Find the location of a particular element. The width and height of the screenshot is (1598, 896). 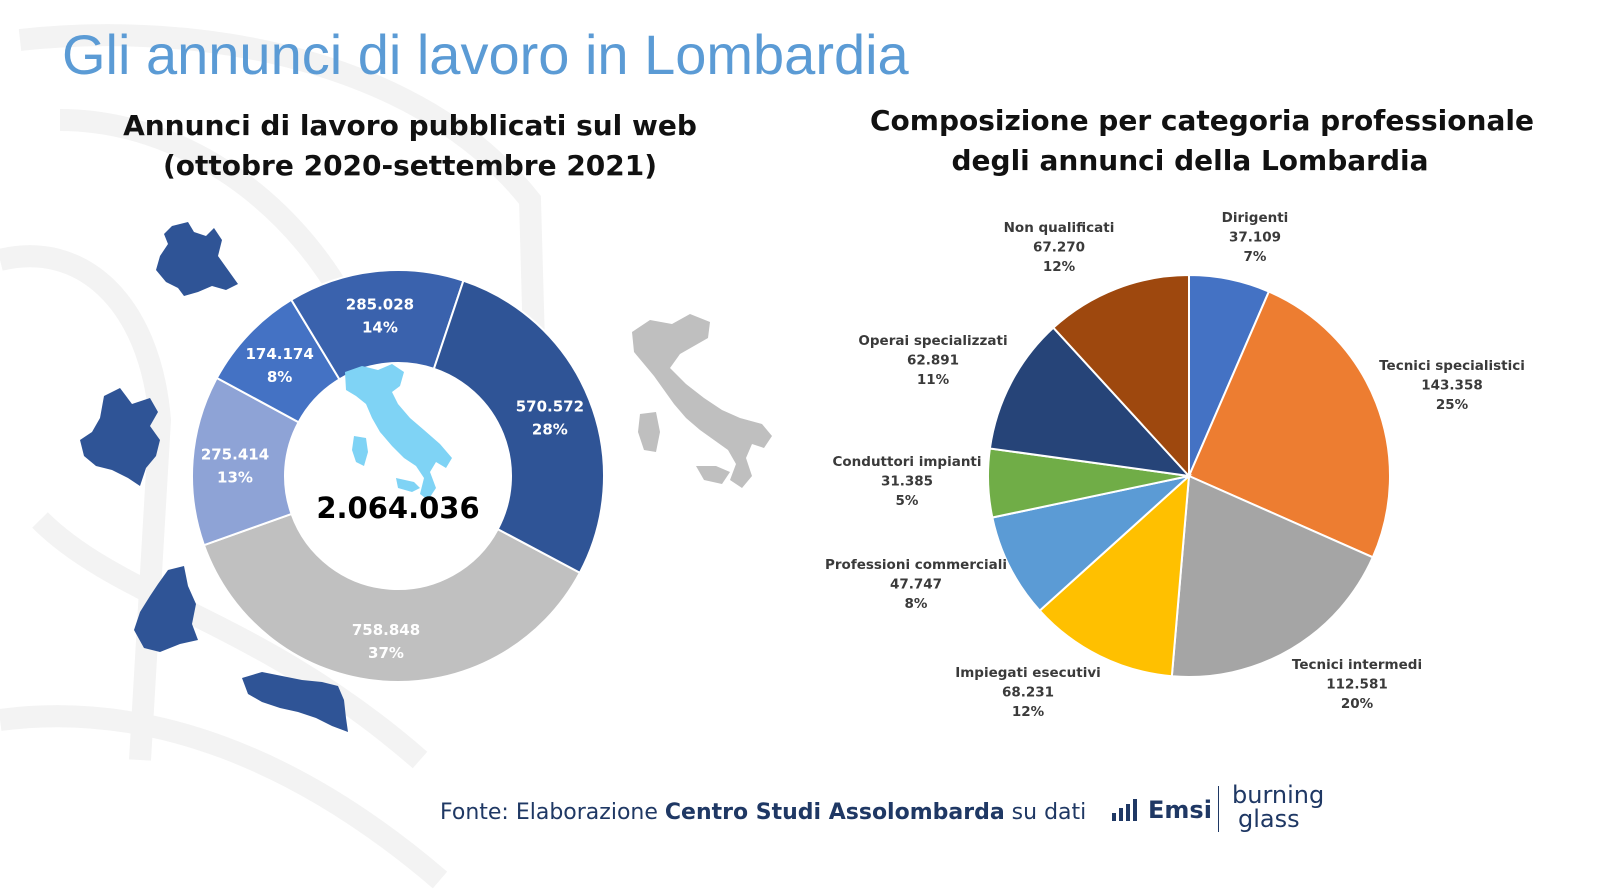

donut-slice-pct-3: 14% is located at coordinates (380, 328).